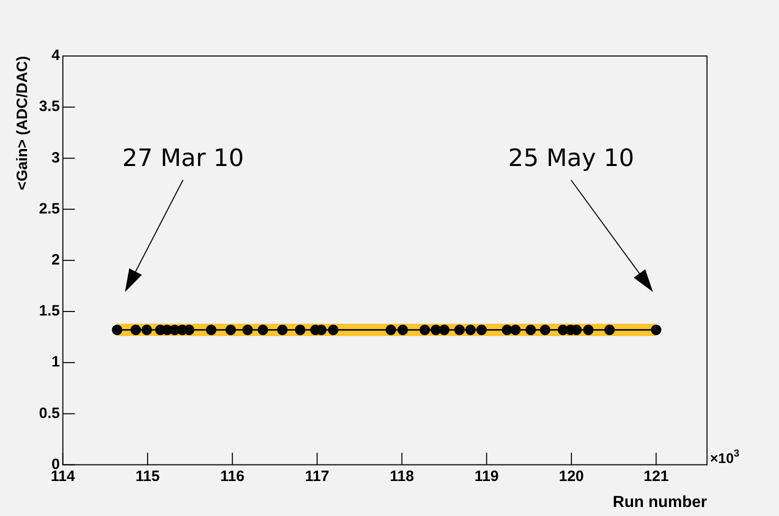 This screenshot has height=516, width=779. What do you see at coordinates (56, 157) in the screenshot?
I see `y-tick-label: 3` at bounding box center [56, 157].